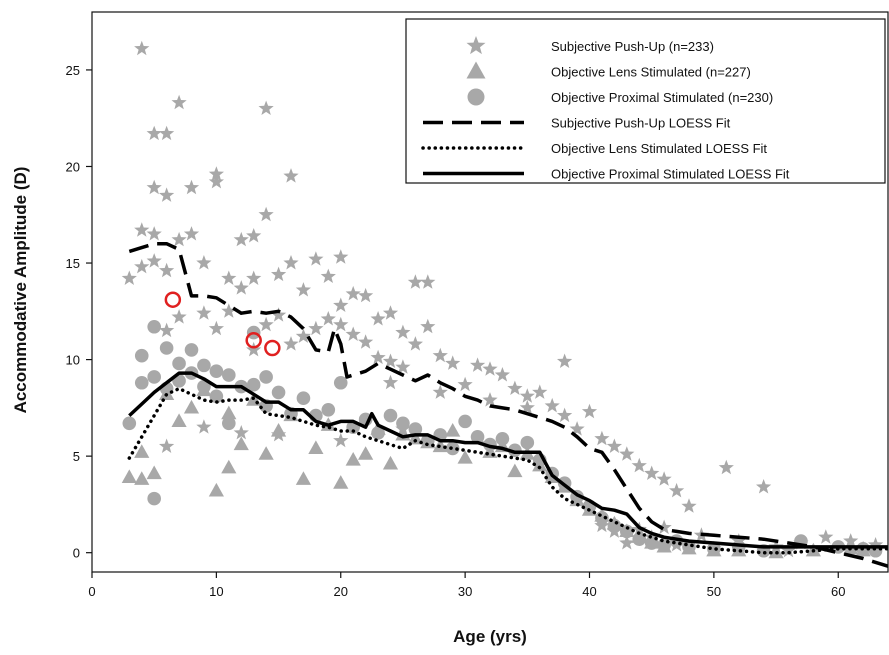  I want to click on x-tick-label: 50, so click(714, 591).